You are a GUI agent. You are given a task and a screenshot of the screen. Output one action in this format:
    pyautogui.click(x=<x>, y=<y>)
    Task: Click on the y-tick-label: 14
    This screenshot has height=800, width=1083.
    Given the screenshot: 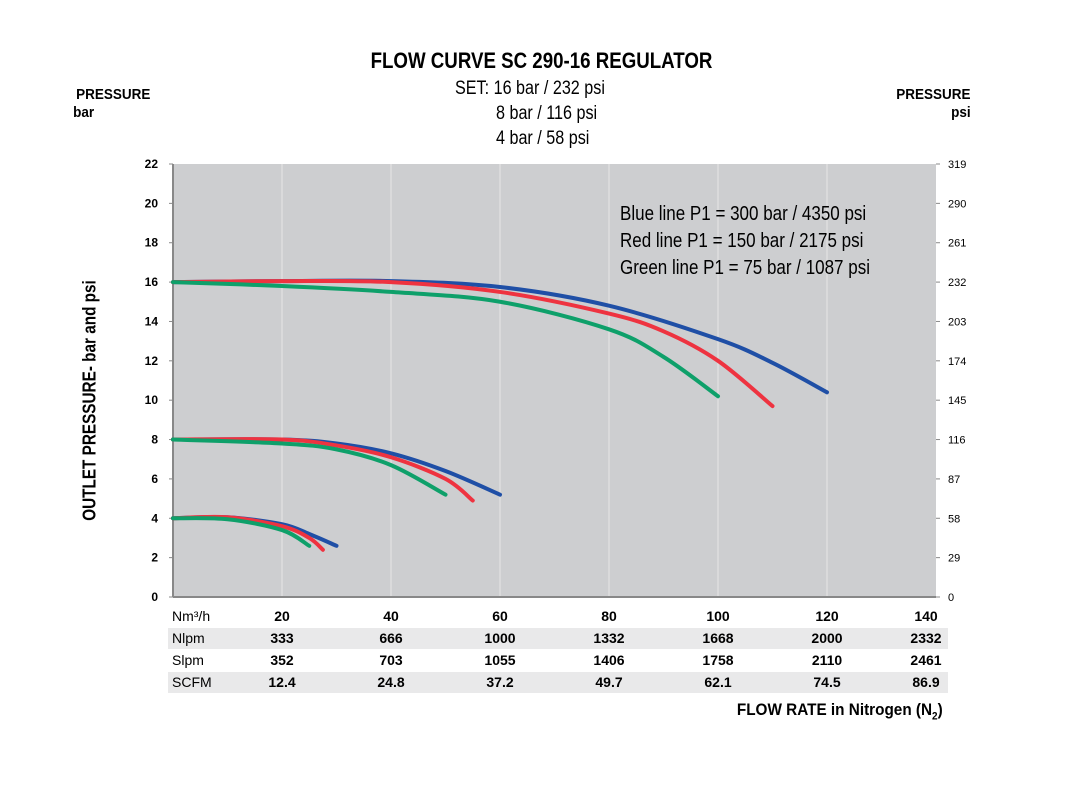 What is the action you would take?
    pyautogui.click(x=152, y=321)
    